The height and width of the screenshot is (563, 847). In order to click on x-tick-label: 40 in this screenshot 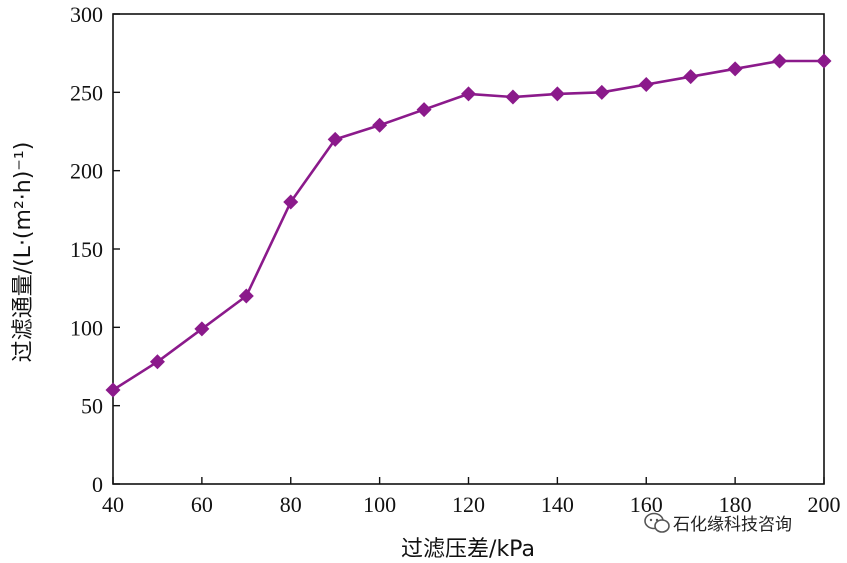, I will do `click(113, 504)`.